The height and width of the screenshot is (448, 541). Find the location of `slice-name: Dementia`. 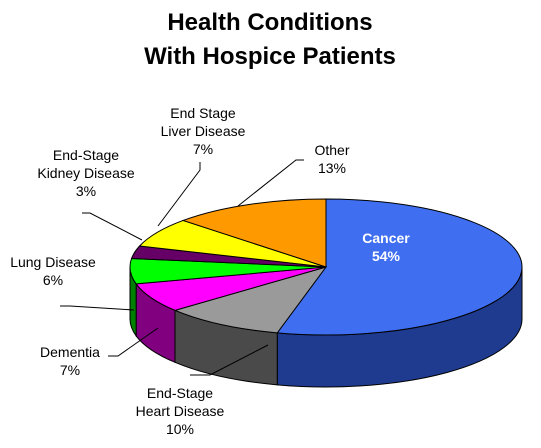

slice-name: Dementia is located at coordinates (70, 352).